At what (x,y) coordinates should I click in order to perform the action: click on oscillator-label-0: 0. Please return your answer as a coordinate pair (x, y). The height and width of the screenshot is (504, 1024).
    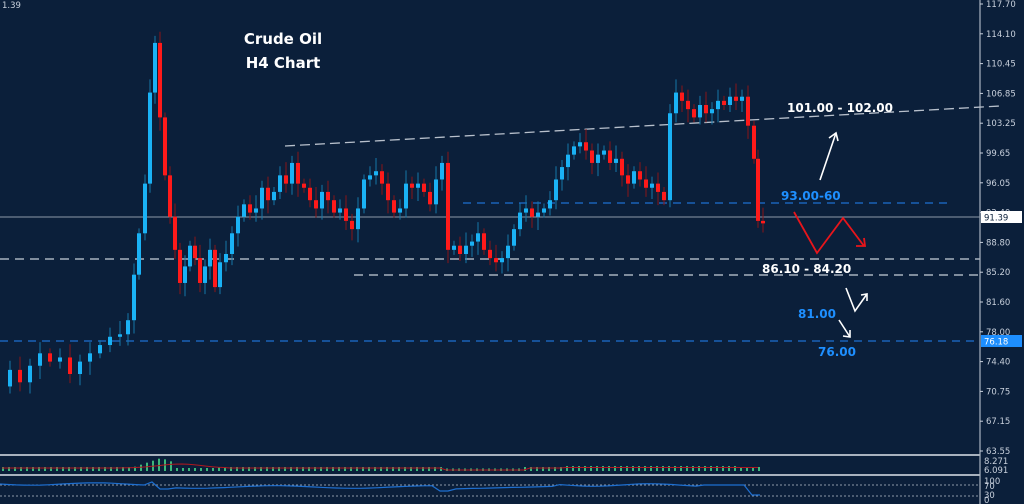
    Looking at the image, I should click on (986, 500).